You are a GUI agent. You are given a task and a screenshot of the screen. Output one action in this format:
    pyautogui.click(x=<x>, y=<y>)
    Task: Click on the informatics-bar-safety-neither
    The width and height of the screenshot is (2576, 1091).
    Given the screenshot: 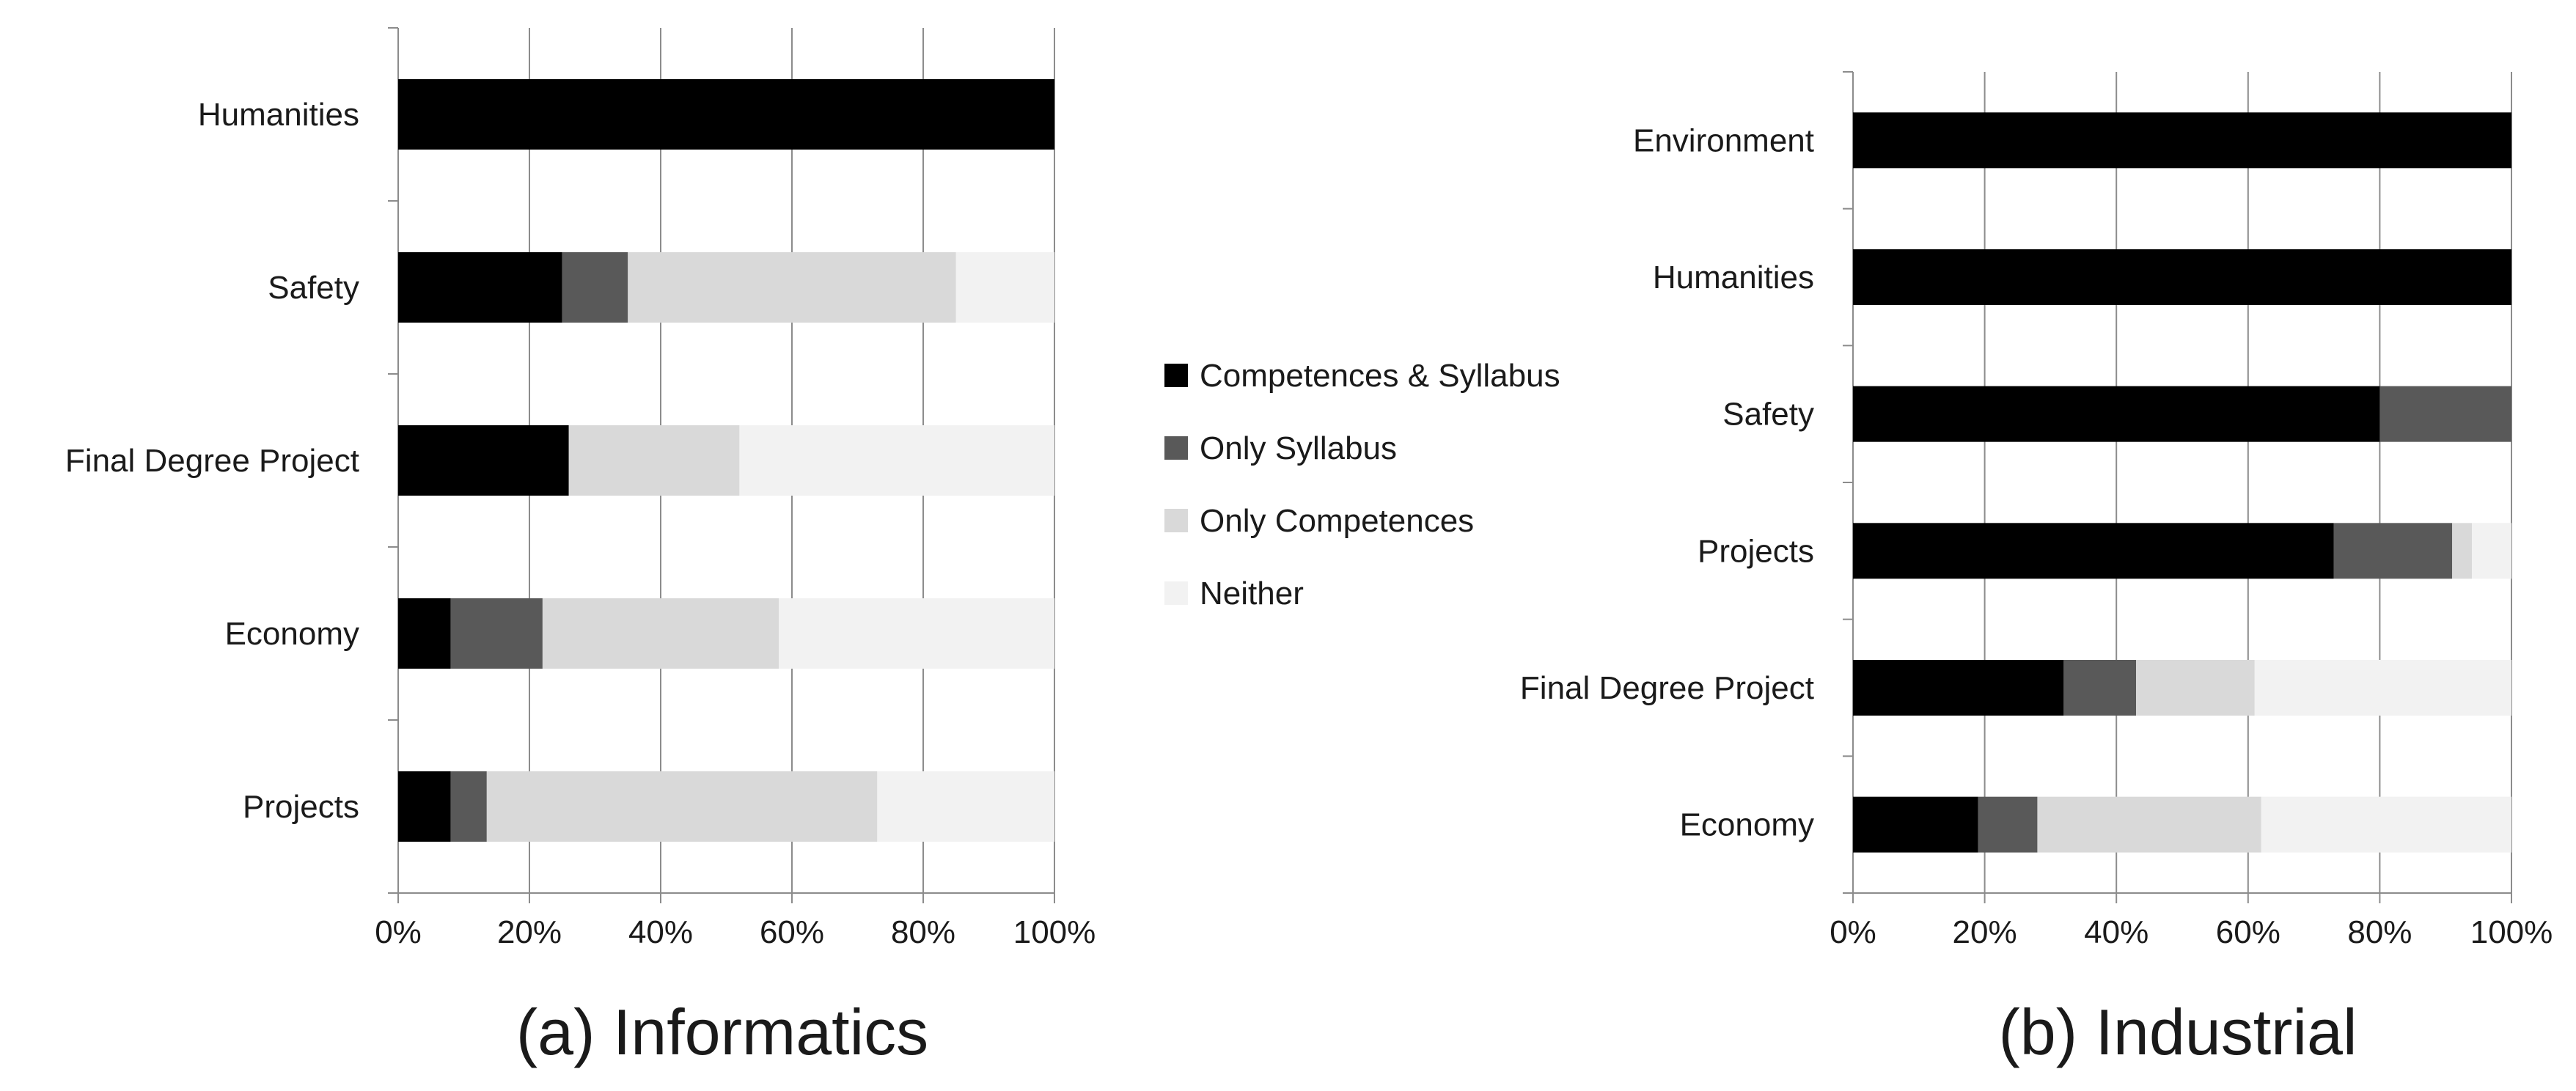 What is the action you would take?
    pyautogui.click(x=1004, y=287)
    